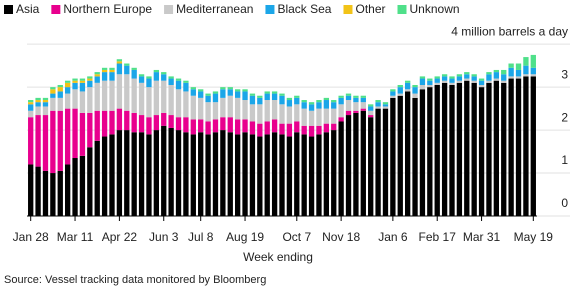 Image resolution: width=580 pixels, height=291 pixels. Describe the element at coordinates (370, 9) in the screenshot. I see `legend-label: Other` at that location.